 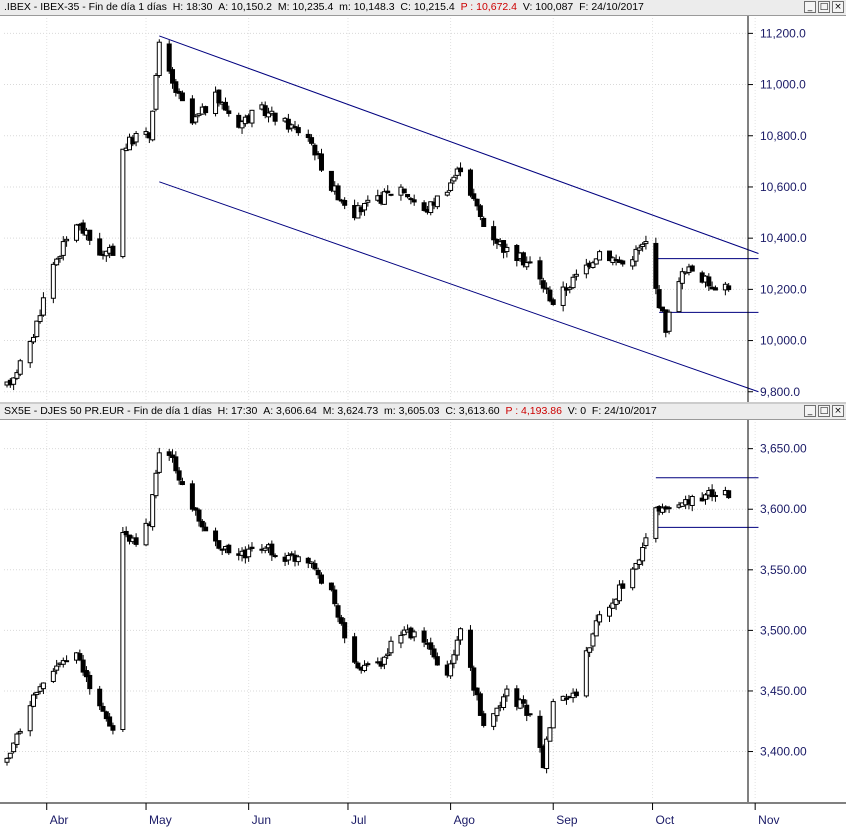 I want to click on prev-value: P : 10,672.4, so click(x=488, y=7).